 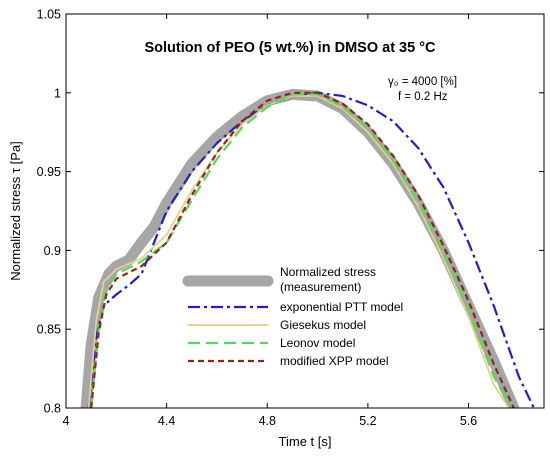 I want to click on legend-label-2: Giesekus model, so click(x=323, y=325).